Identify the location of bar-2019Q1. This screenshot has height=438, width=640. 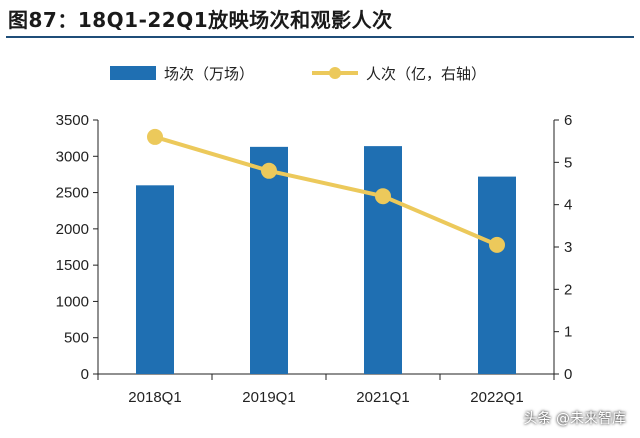
(269, 260).